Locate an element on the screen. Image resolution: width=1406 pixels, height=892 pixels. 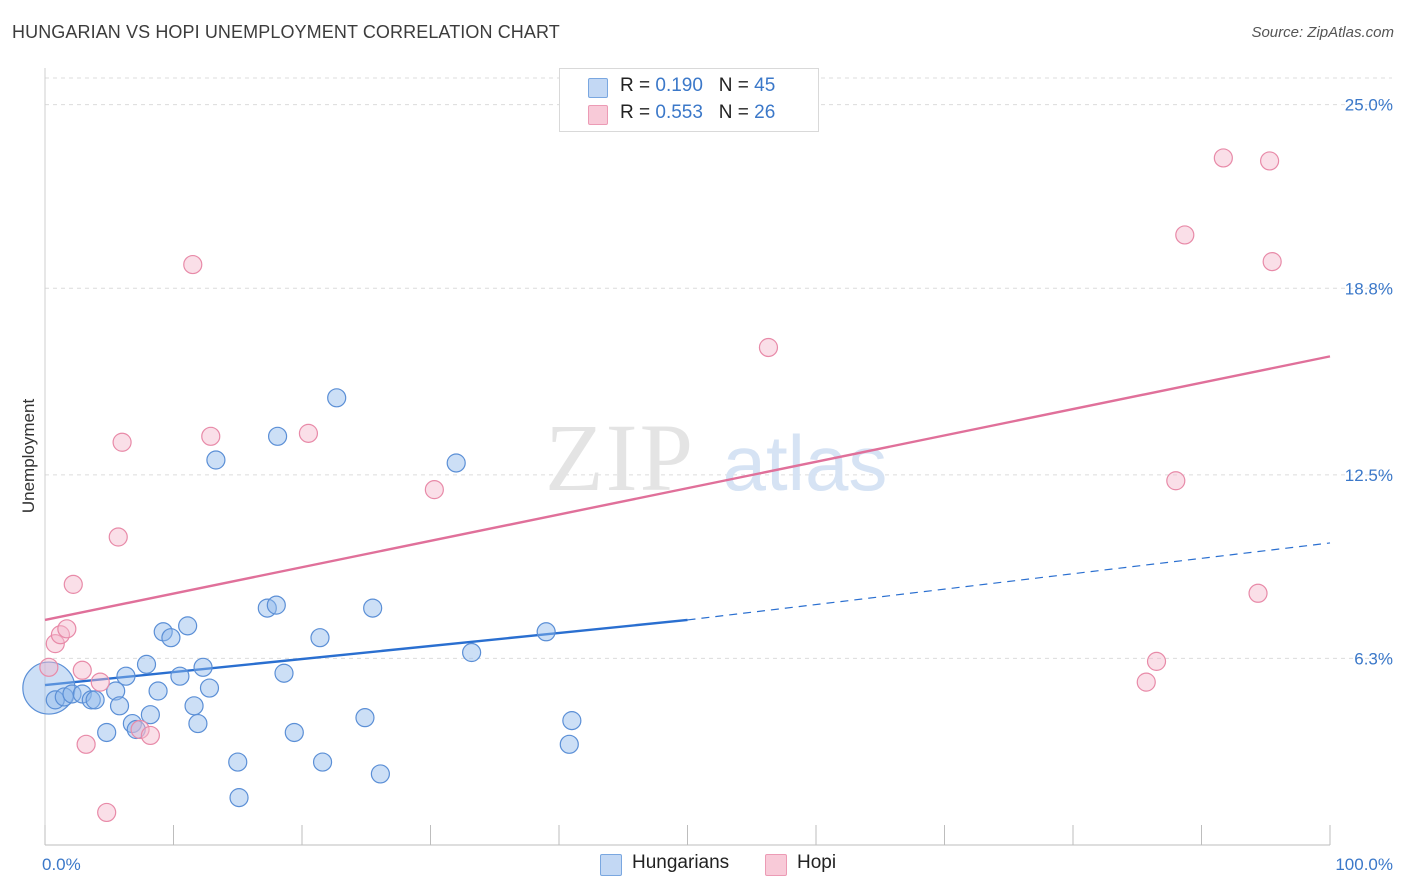
legend-text-hopi: R = 0.553 N = 26 is located at coordinates (697, 113).